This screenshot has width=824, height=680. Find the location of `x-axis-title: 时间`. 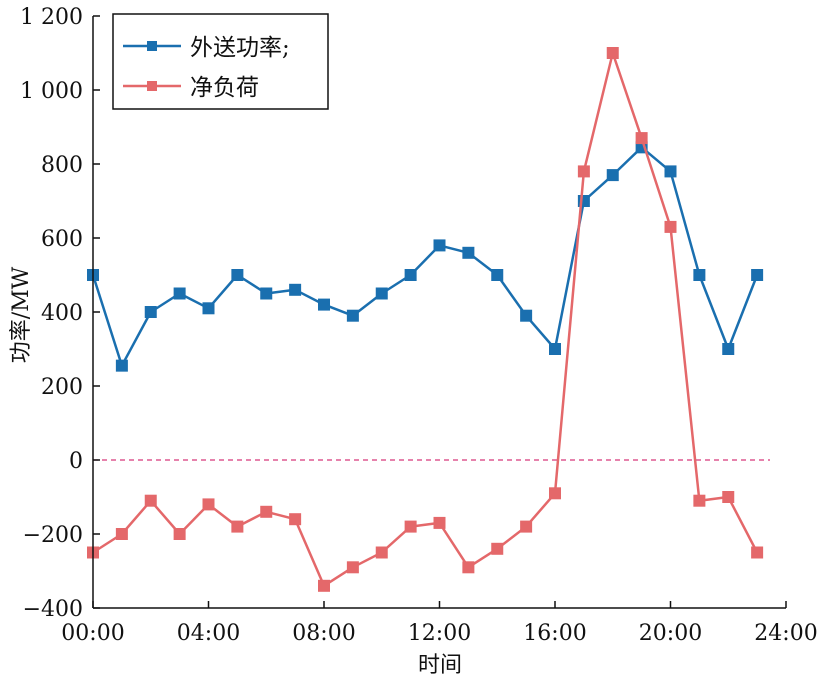

x-axis-title: 时间 is located at coordinates (440, 665).